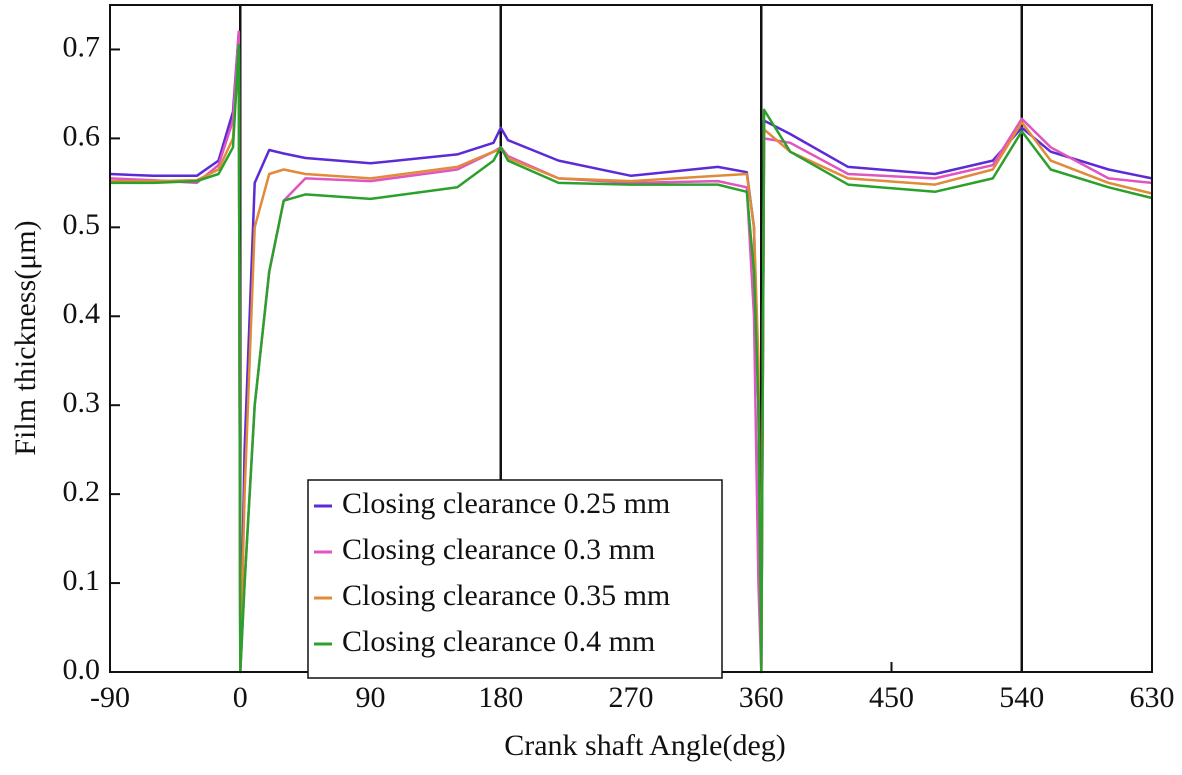 This screenshot has width=1182, height=775. I want to click on x-axis-label: Crank shaft Angle(deg), so click(645, 745).